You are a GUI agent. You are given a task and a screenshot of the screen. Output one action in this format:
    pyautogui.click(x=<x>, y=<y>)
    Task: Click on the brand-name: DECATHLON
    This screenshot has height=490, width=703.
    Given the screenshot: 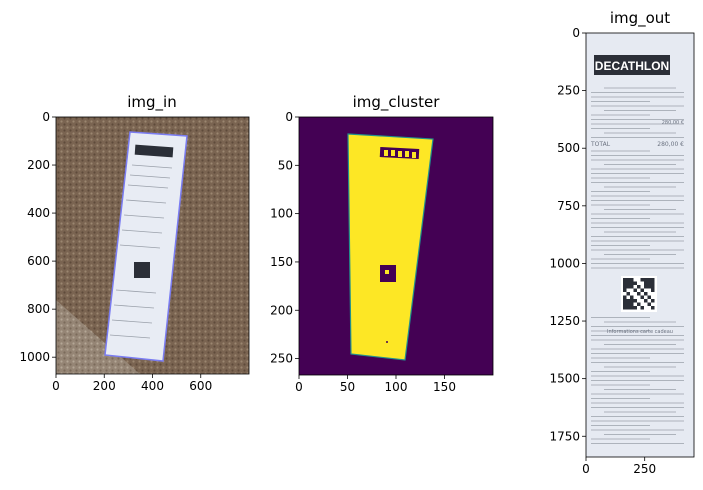 What is the action you would take?
    pyautogui.click(x=632, y=66)
    